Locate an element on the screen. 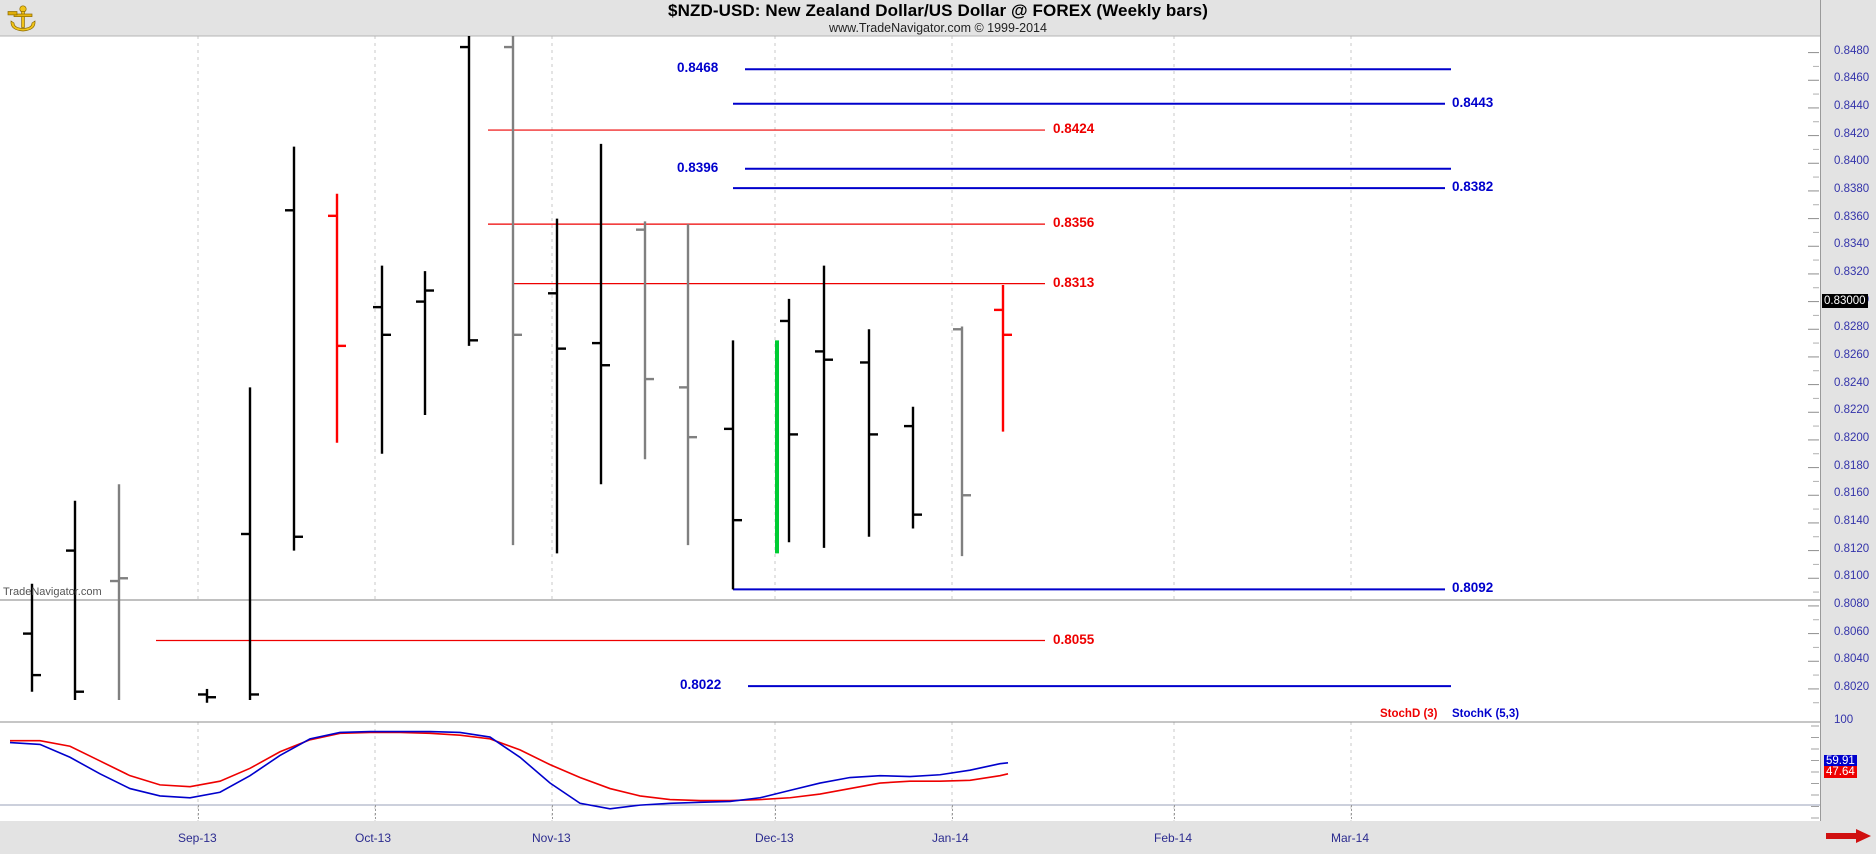 The width and height of the screenshot is (1876, 854). level-label-0.8468: 0.8468 is located at coordinates (698, 68).